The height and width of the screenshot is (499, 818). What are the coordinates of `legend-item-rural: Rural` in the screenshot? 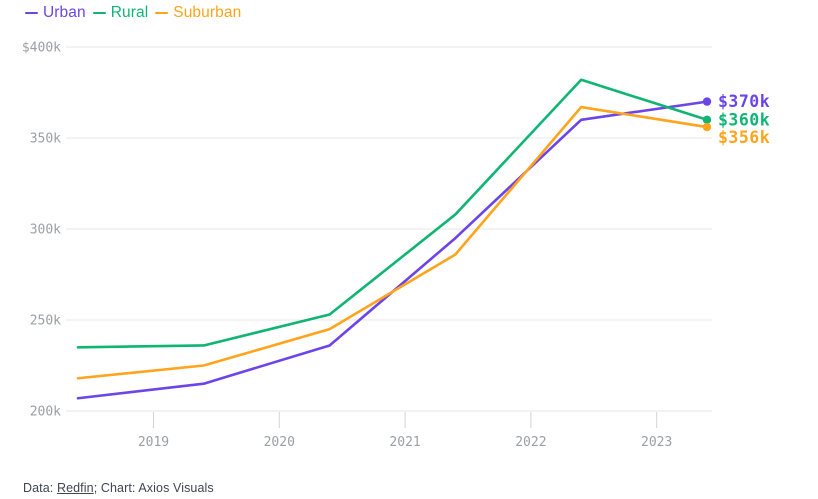 It's located at (120, 13).